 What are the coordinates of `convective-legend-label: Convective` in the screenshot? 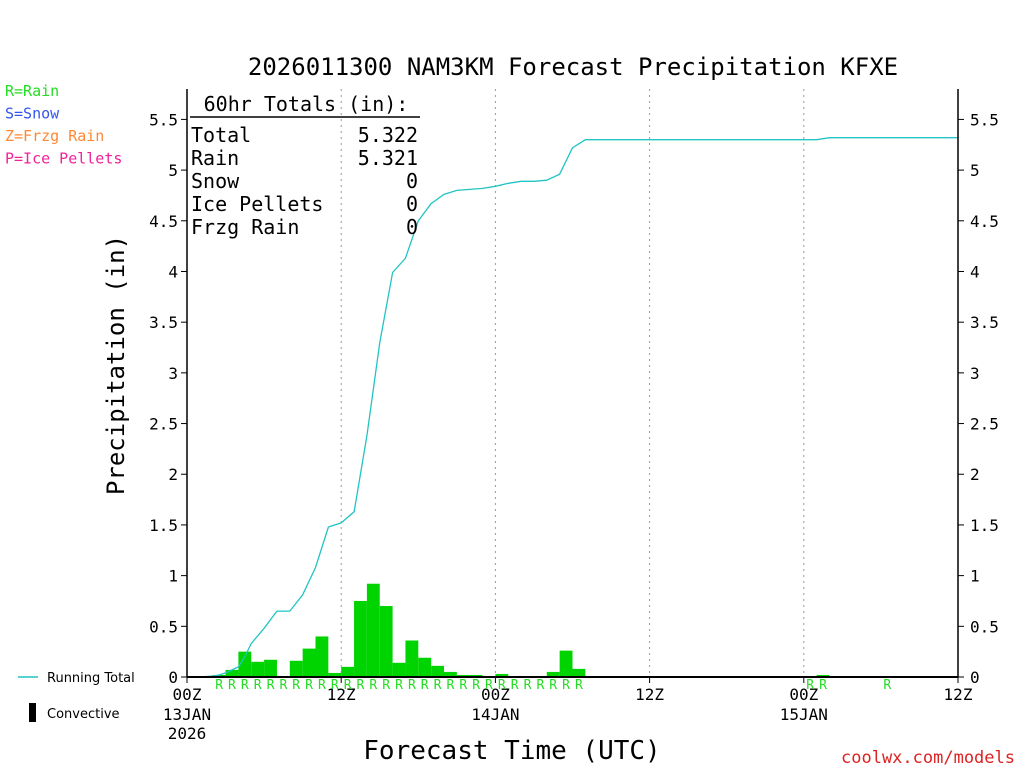 It's located at (83, 714).